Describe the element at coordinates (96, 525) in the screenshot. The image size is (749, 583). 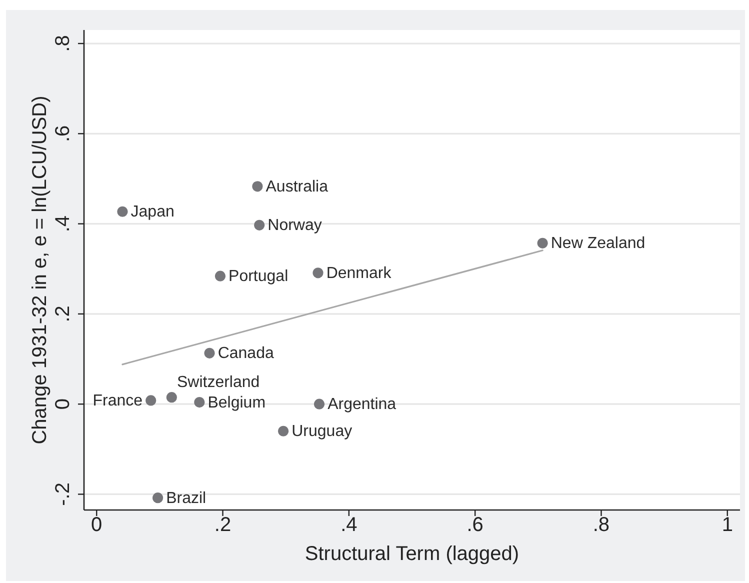
I see `x-tick-label: 0` at that location.